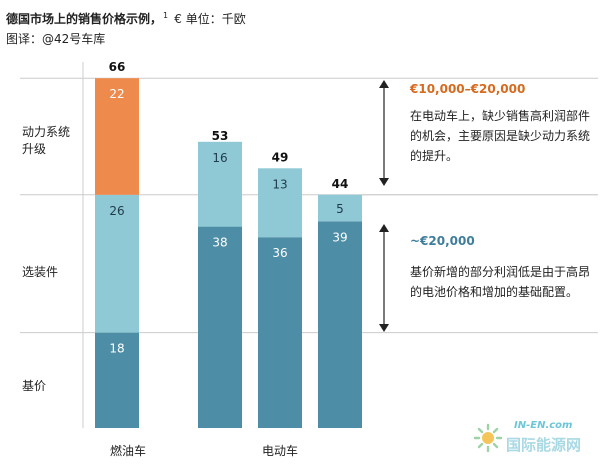  I want to click on bar-3-label-options: 13, so click(279, 184).